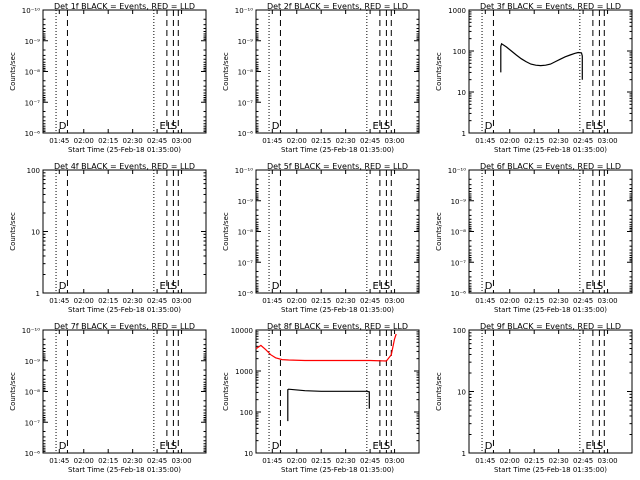 The width and height of the screenshot is (640, 480). What do you see at coordinates (337, 326) in the screenshot?
I see `panel-title: Det 8f BLACK = Events, RED = LLD` at bounding box center [337, 326].